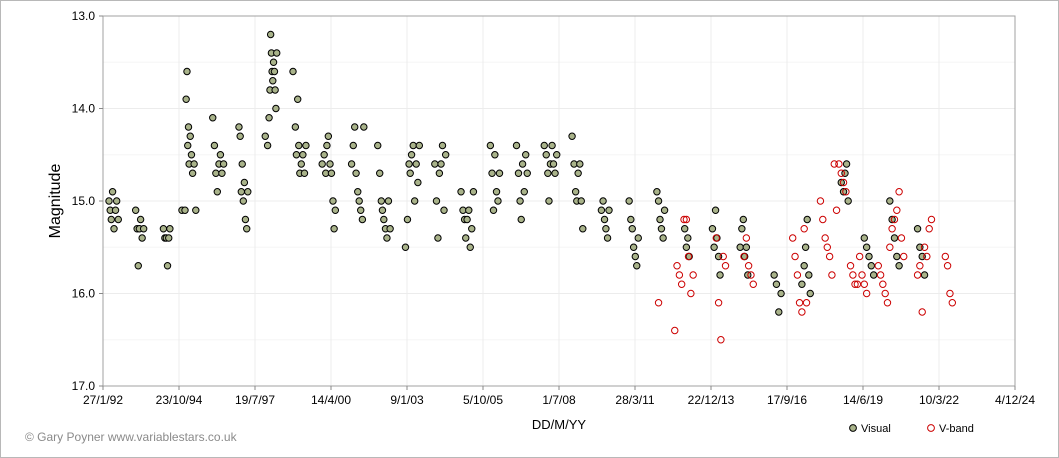  What do you see at coordinates (84, 386) in the screenshot?
I see `y-tick-label: 17.0` at bounding box center [84, 386].